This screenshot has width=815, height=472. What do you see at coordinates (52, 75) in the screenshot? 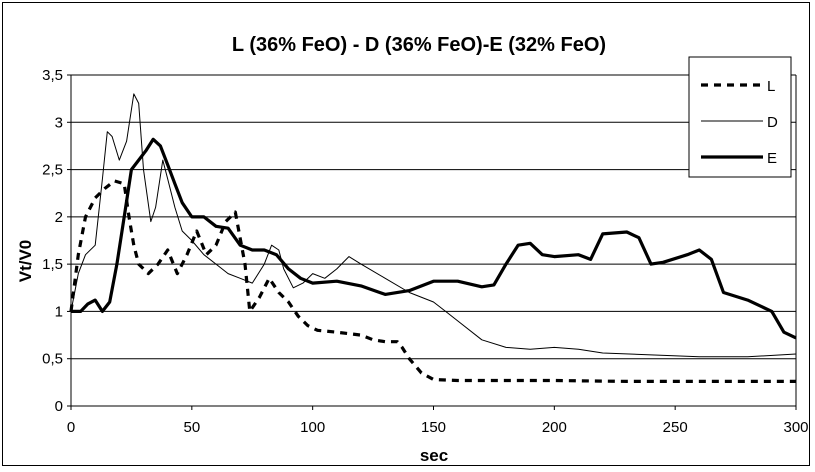
I see `y-tick-label: 3,5` at bounding box center [52, 75].